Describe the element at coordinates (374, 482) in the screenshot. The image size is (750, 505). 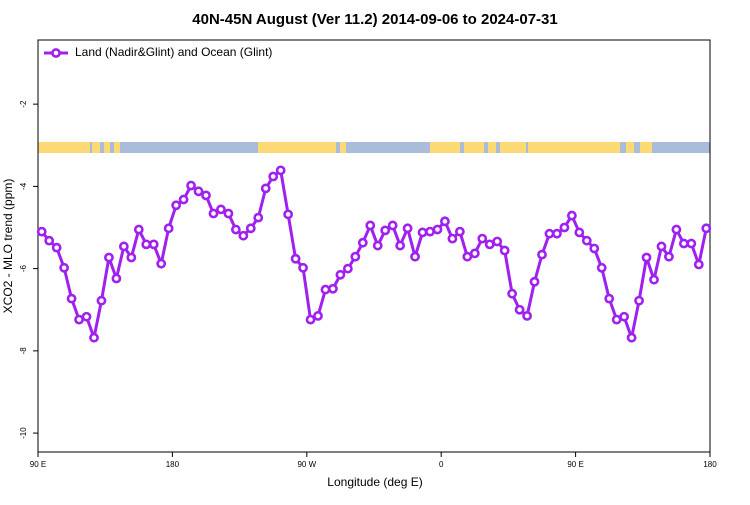
I see `x-axis-label: Longitude (deg E)` at that location.